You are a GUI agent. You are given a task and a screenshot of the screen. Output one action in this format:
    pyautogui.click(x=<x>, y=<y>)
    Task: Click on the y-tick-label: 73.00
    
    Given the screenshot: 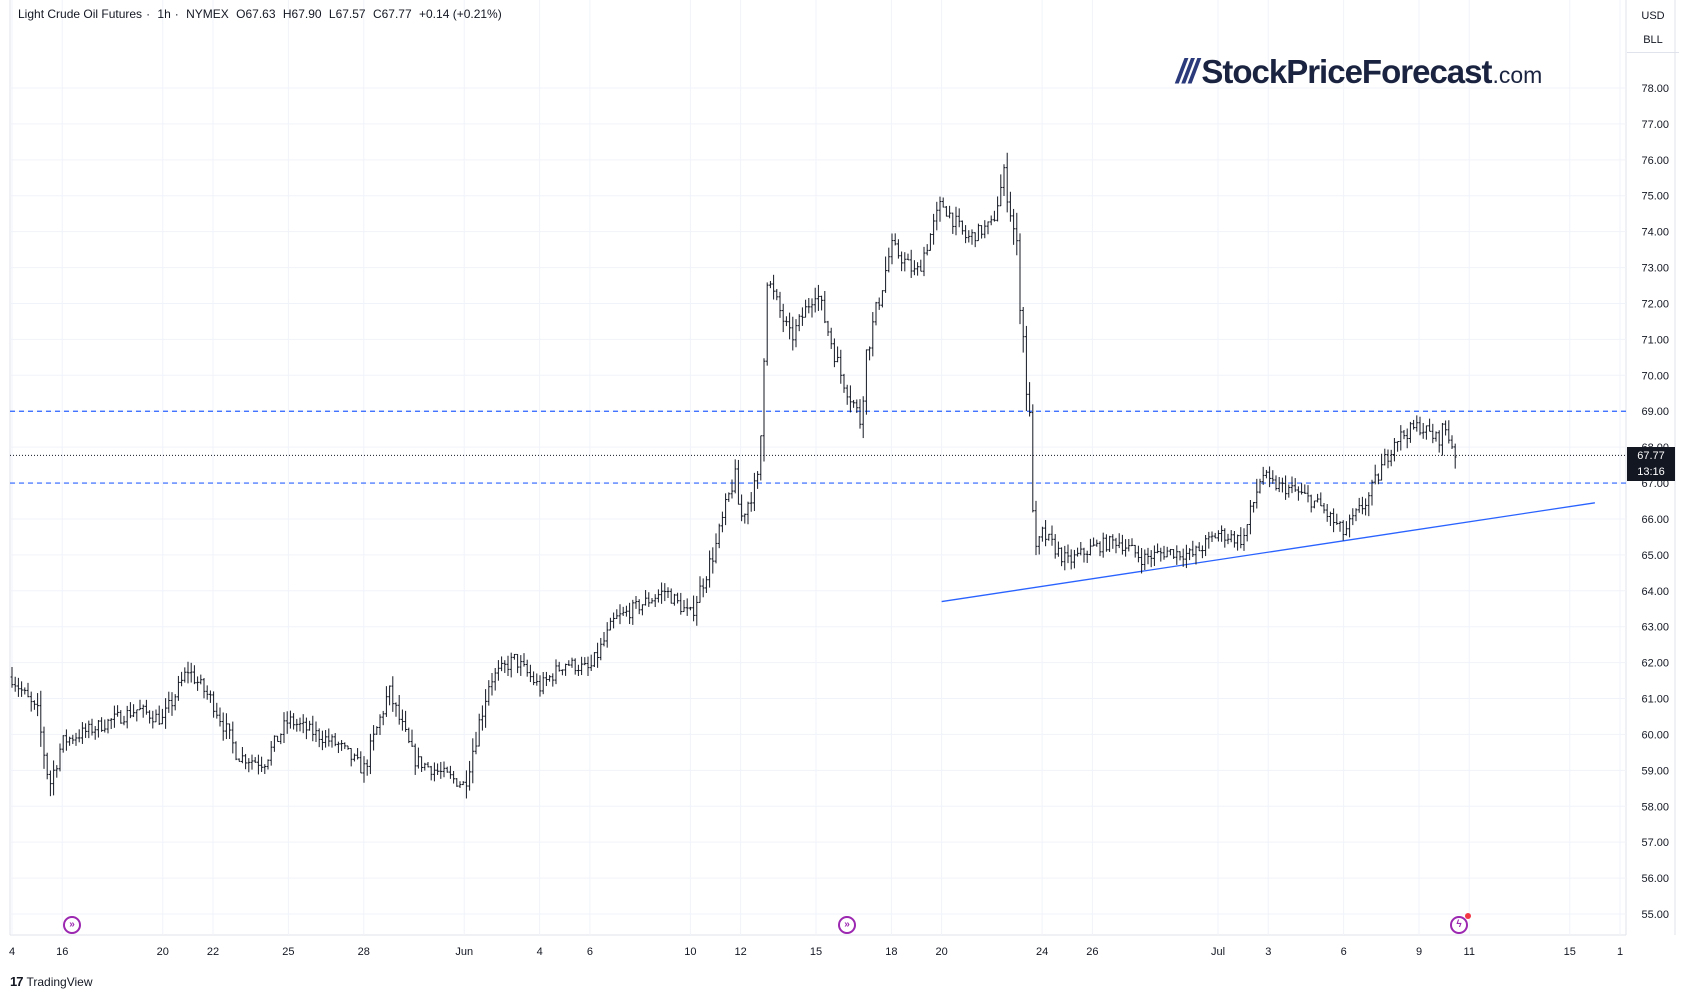 What is the action you would take?
    pyautogui.click(x=1655, y=269)
    